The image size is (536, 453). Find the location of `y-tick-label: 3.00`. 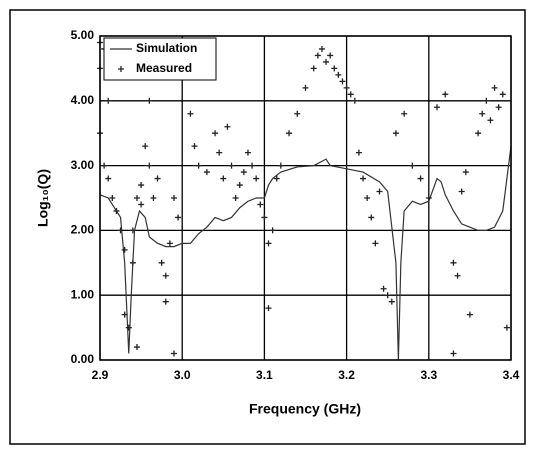

y-tick-label: 3.00 is located at coordinates (83, 165).